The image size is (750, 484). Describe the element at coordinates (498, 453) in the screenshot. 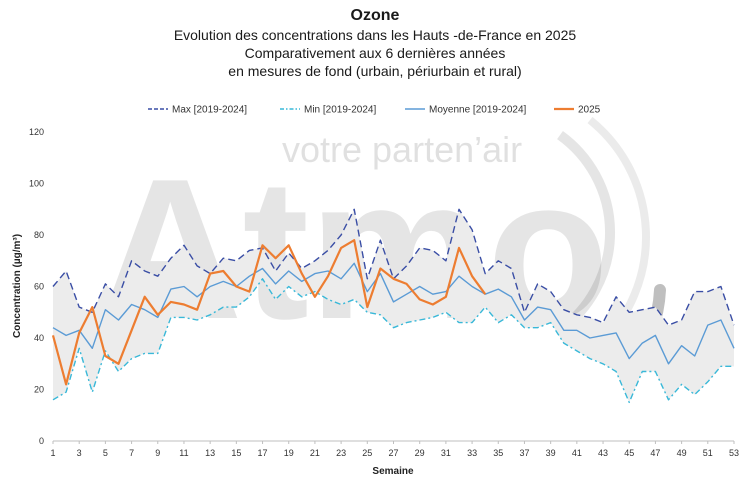

I see `x-tick-label: 35` at that location.